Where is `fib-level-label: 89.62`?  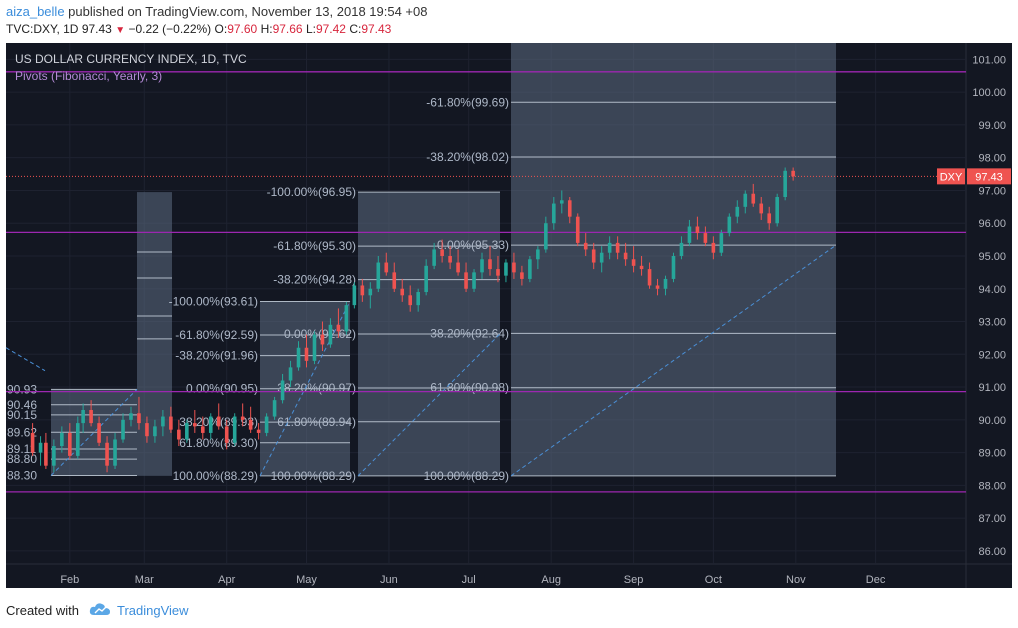
fib-level-label: 89.62 is located at coordinates (22, 432).